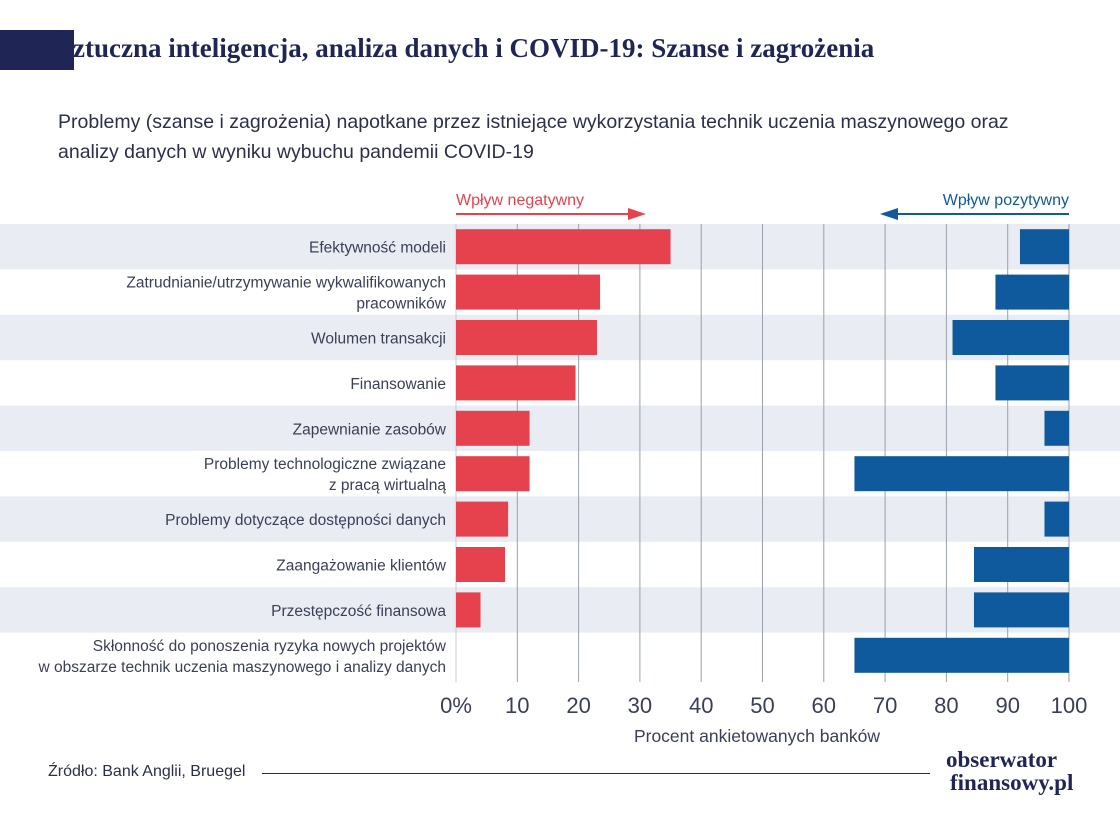  Describe the element at coordinates (147, 771) in the screenshot. I see `source-note: Źródło: Bank Anglii, Bruegel` at that location.